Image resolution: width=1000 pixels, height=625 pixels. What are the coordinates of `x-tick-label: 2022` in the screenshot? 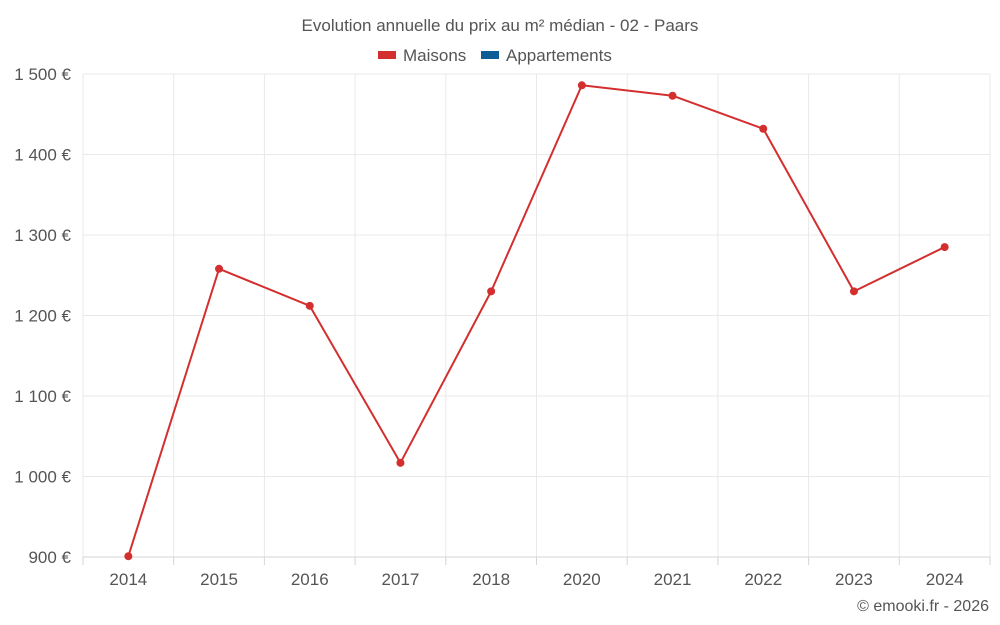 It's located at (763, 579).